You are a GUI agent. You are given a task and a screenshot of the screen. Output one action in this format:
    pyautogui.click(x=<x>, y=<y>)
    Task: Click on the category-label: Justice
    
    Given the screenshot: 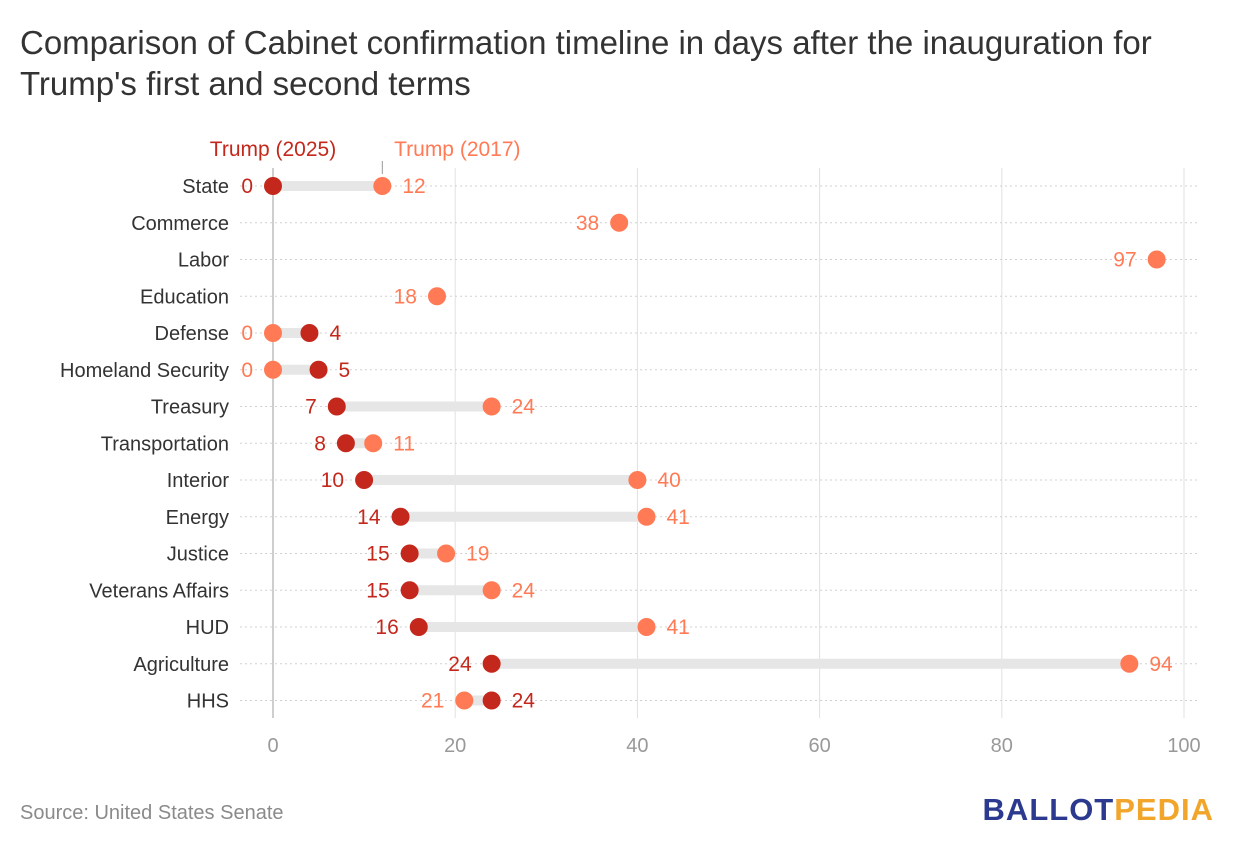 What is the action you would take?
    pyautogui.click(x=198, y=555)
    